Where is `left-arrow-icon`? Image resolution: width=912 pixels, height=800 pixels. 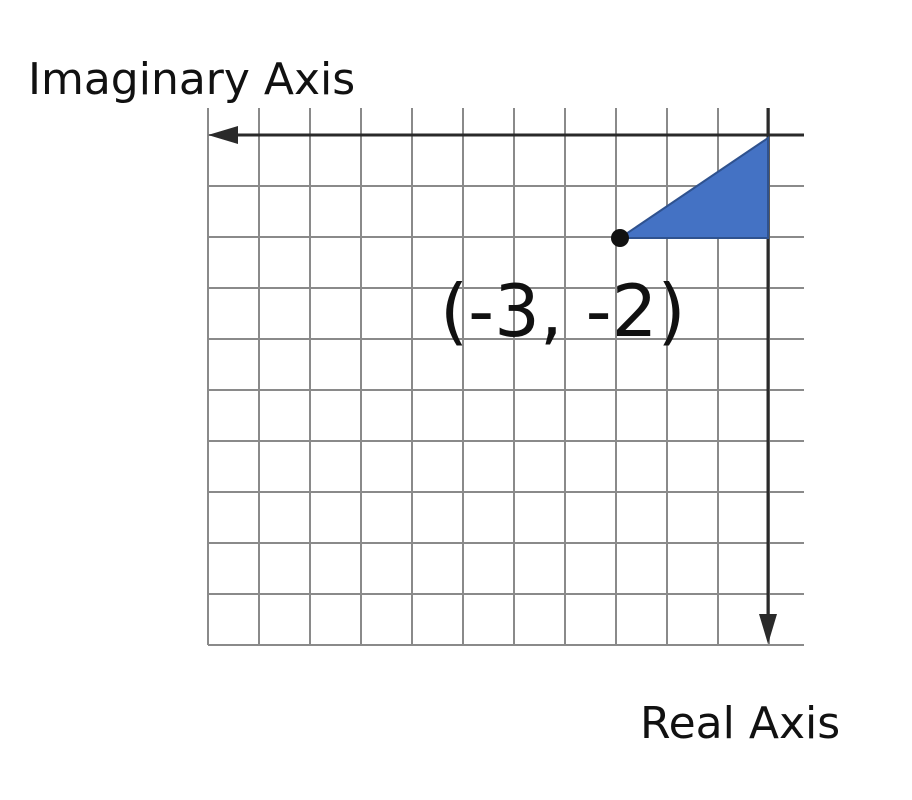
left-arrow-icon is located at coordinates (223, 135).